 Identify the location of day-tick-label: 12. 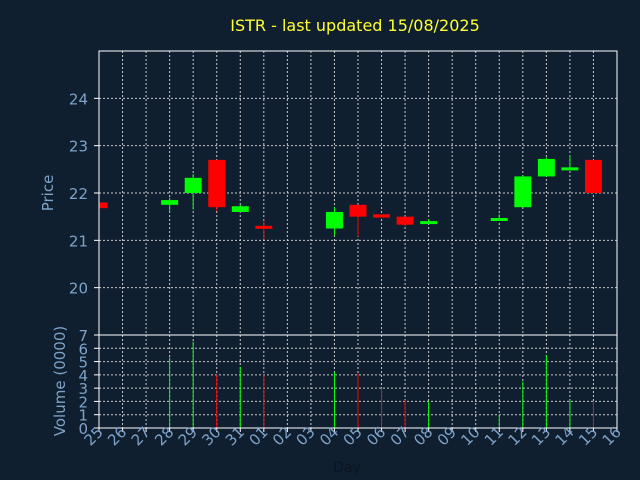
(517, 436).